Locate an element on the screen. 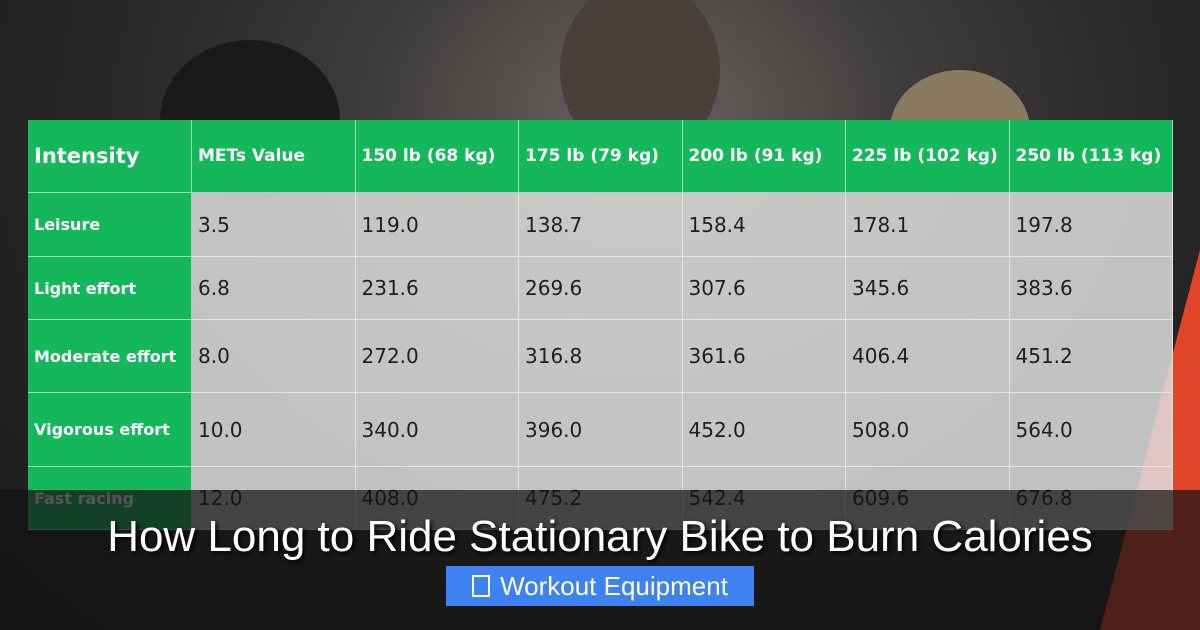 The image size is (1200, 630). value-cell: 197.8 is located at coordinates (1091, 225).